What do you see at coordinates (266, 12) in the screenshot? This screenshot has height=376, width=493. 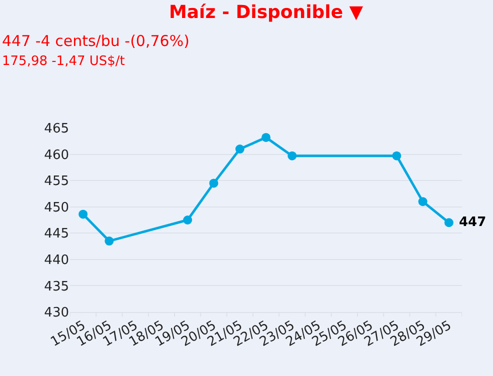 I see `chart-title: Maíz - Disponible ▼` at bounding box center [266, 12].